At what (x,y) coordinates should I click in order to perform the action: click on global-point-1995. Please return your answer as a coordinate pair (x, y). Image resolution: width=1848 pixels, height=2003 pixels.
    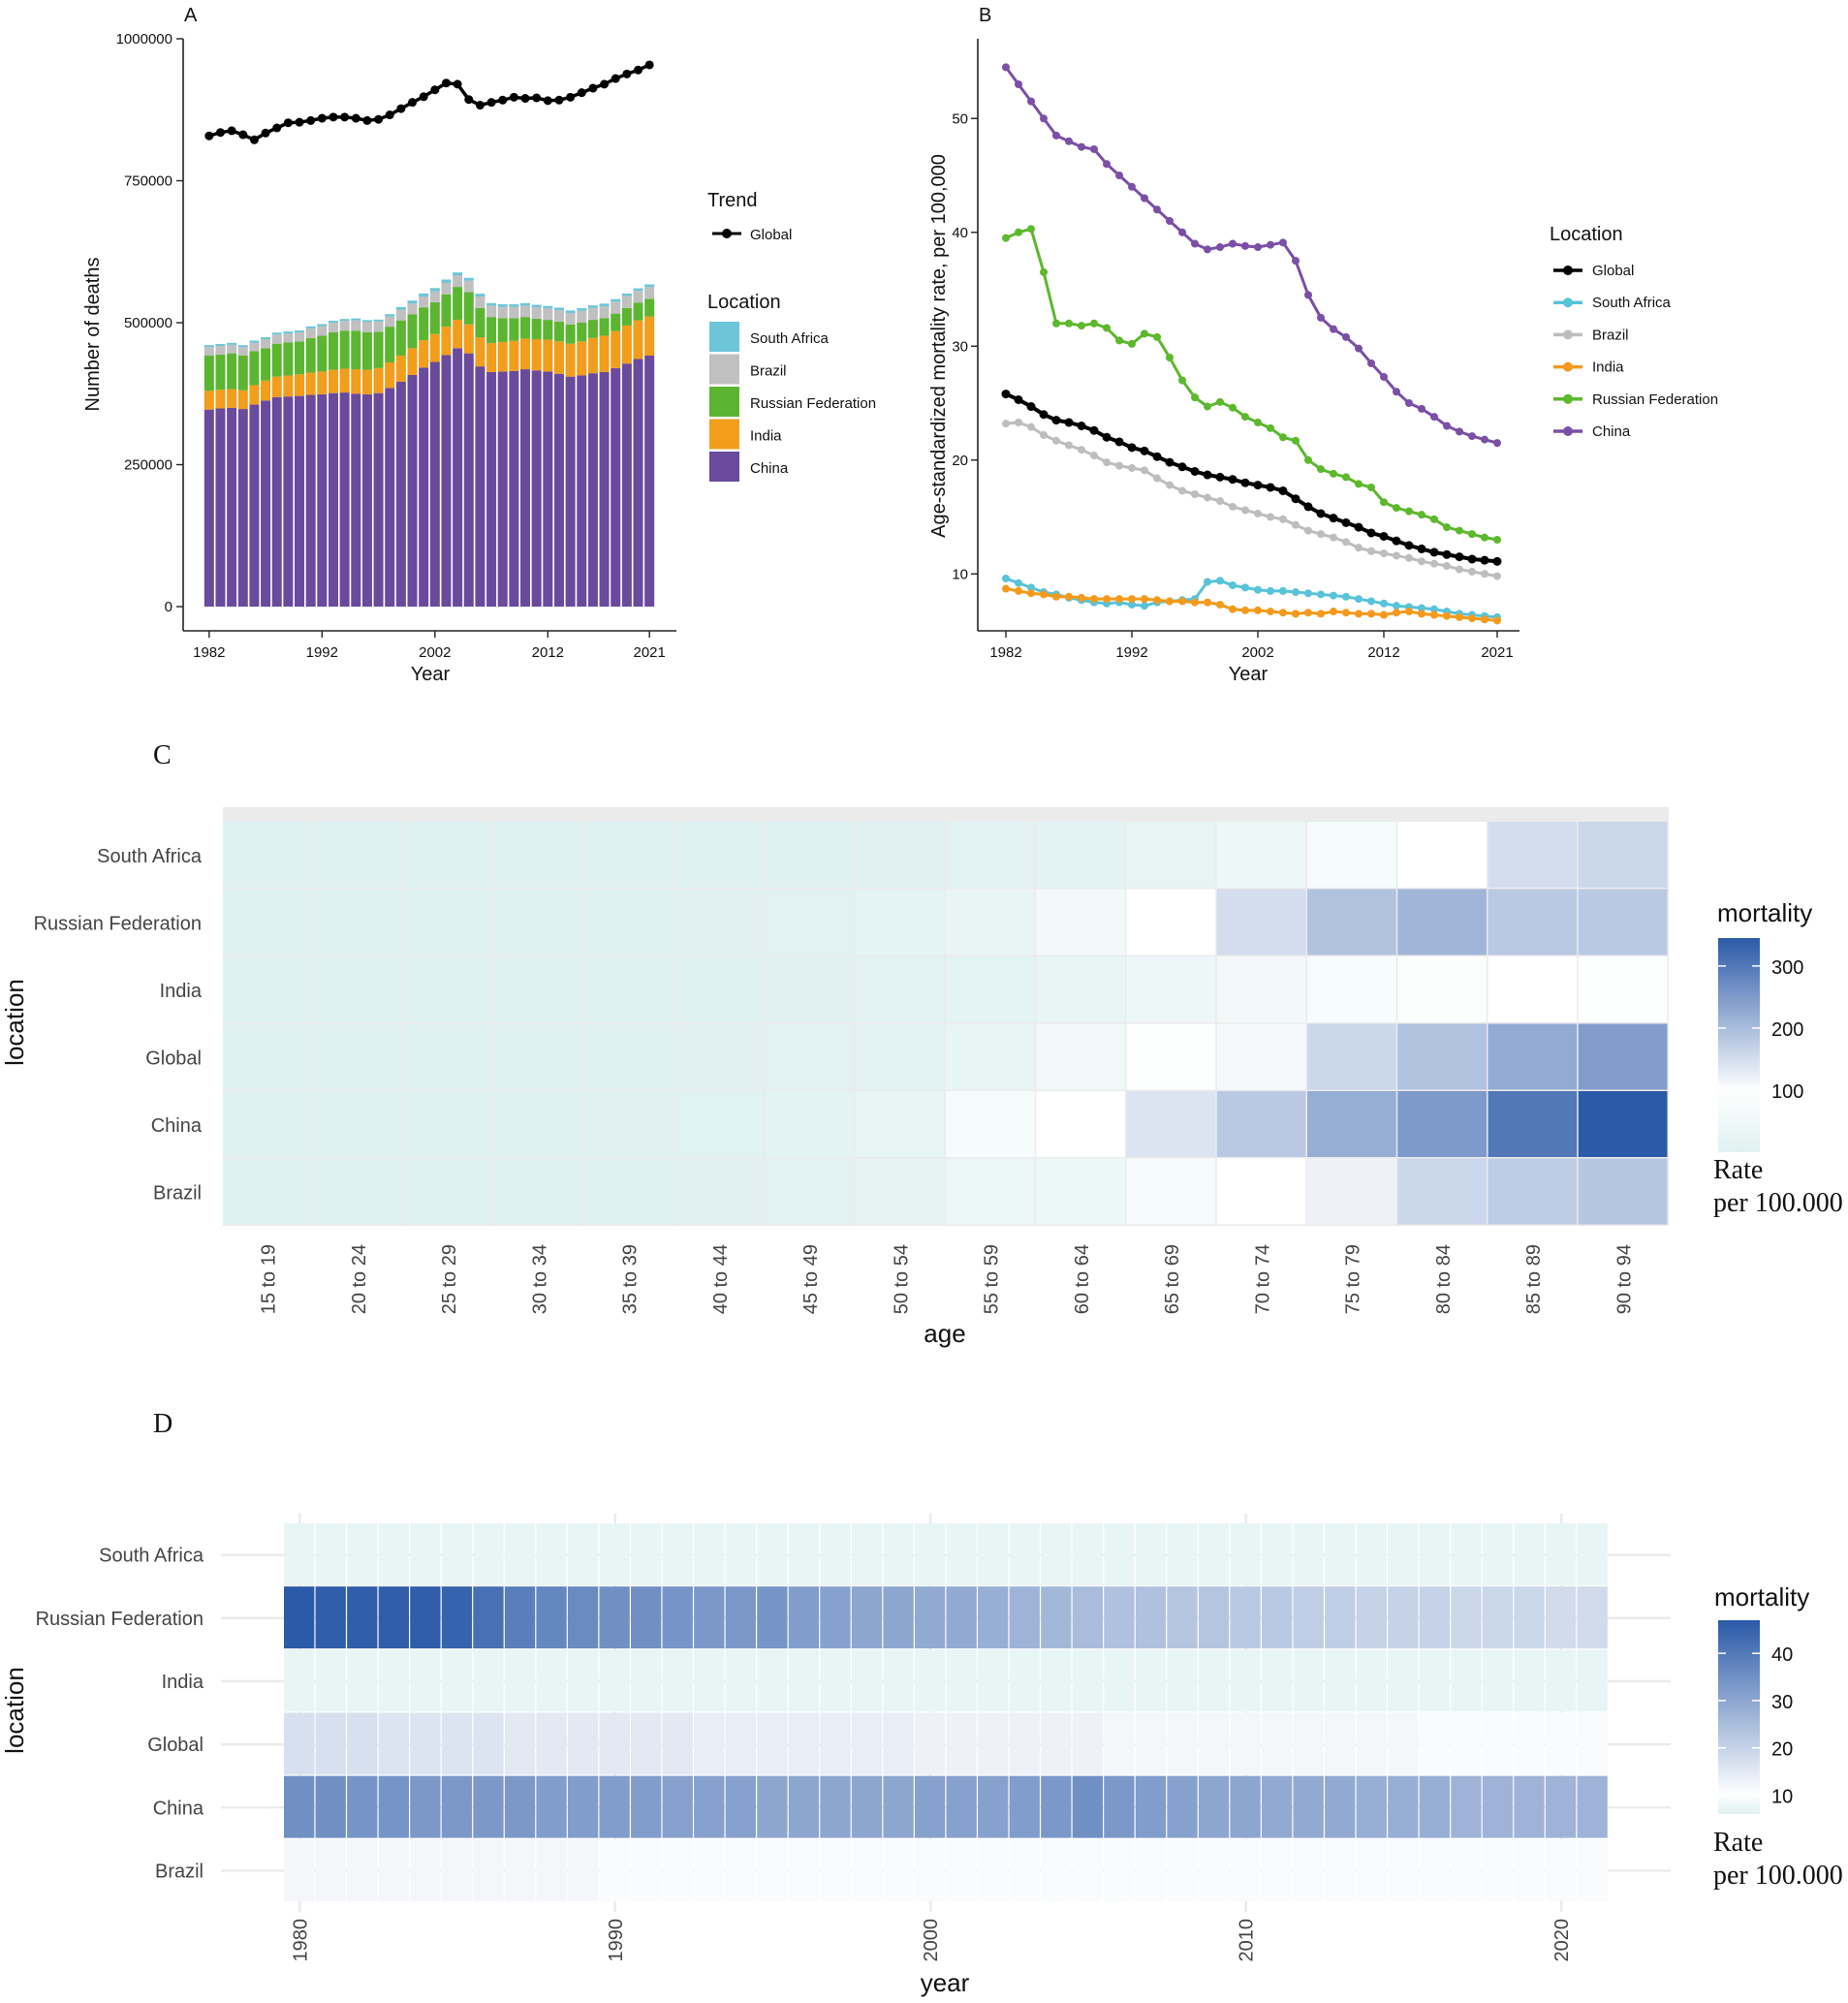
    Looking at the image, I should click on (355, 118).